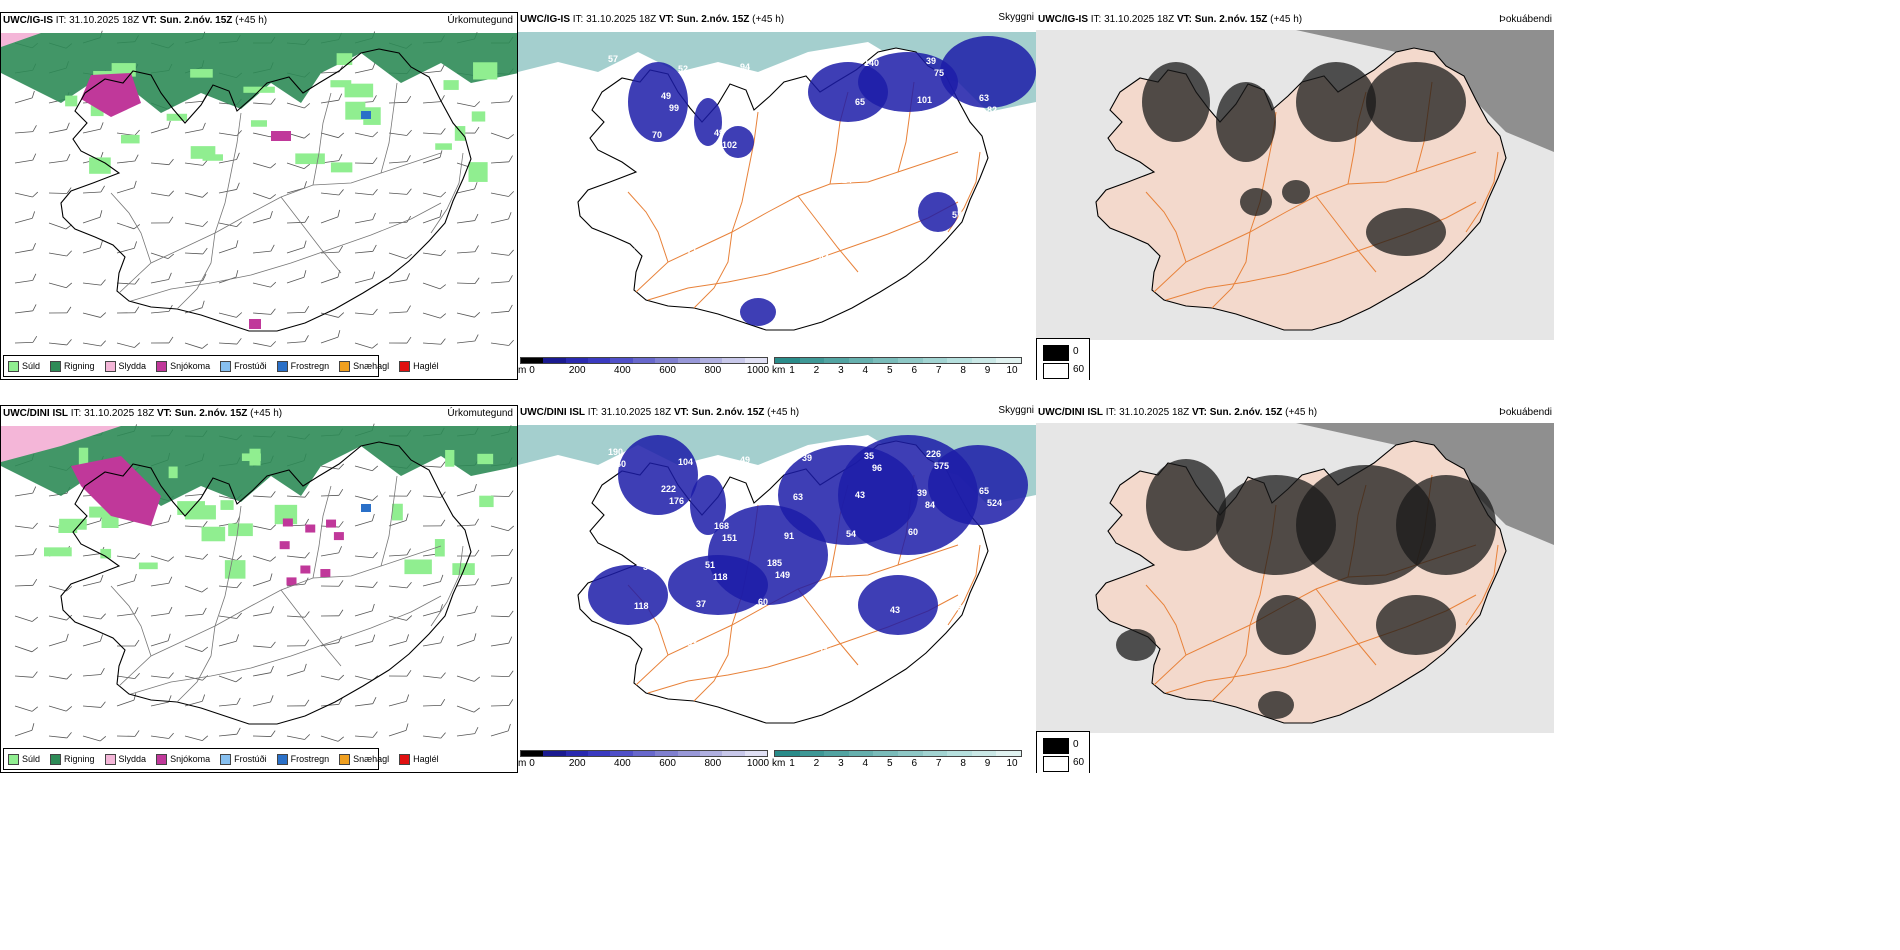  What do you see at coordinates (1525, 412) in the screenshot?
I see `panel-title: Þokuábendi` at bounding box center [1525, 412].